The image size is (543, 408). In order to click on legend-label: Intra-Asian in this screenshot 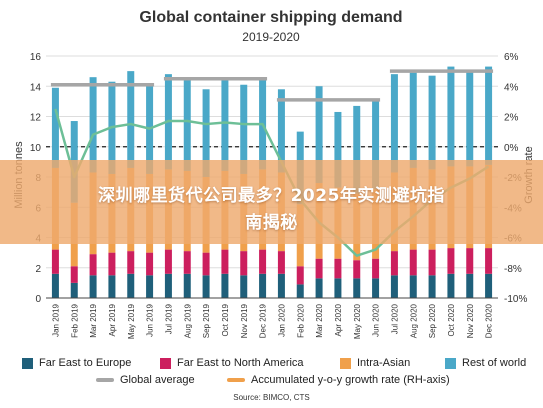, I will do `click(384, 363)`.